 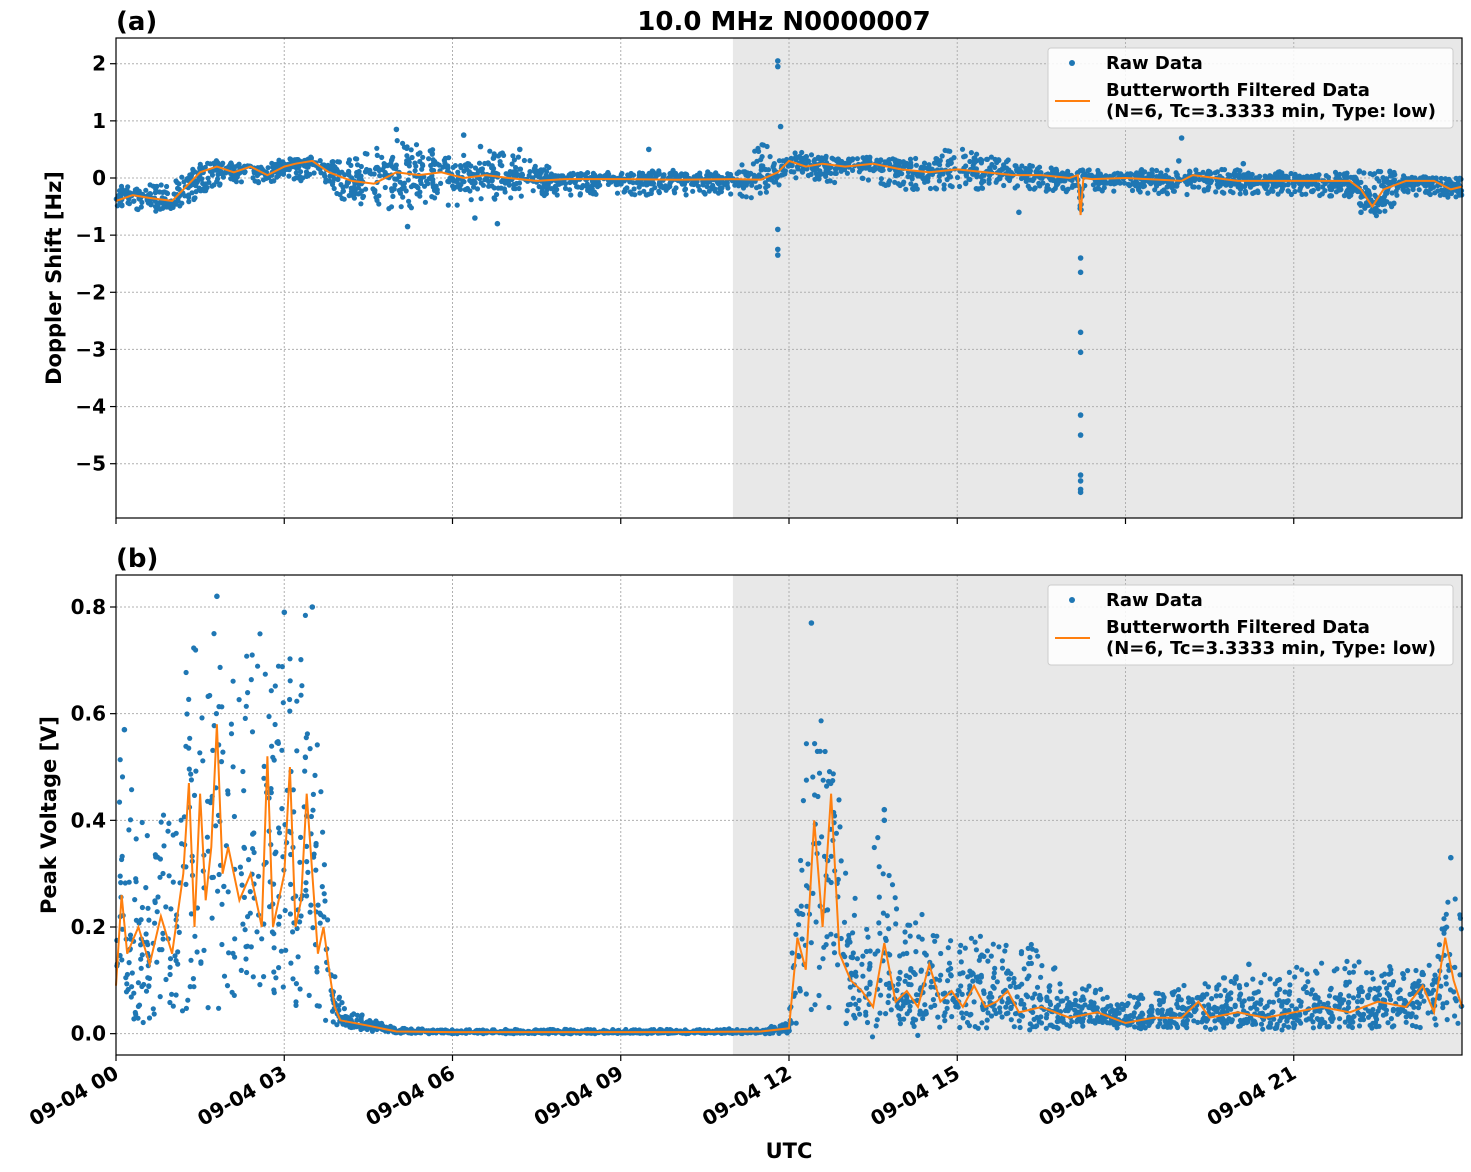 I want to click on y-tick-label: −2, so click(x=90, y=292).